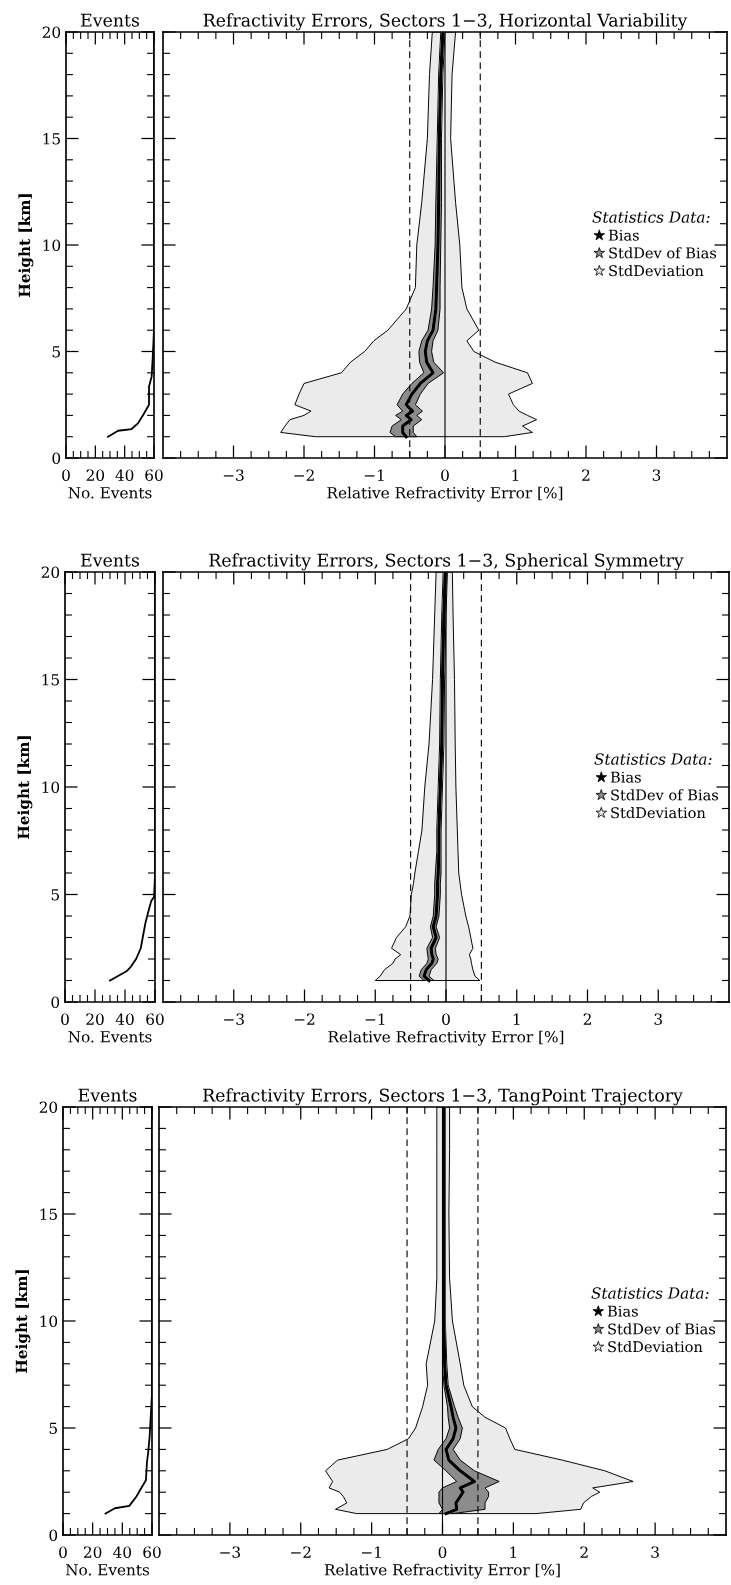  What do you see at coordinates (445, 22) in the screenshot?
I see `chart-title: Refractivity Errors, Sectors 1−3, Horizontal Variability` at bounding box center [445, 22].